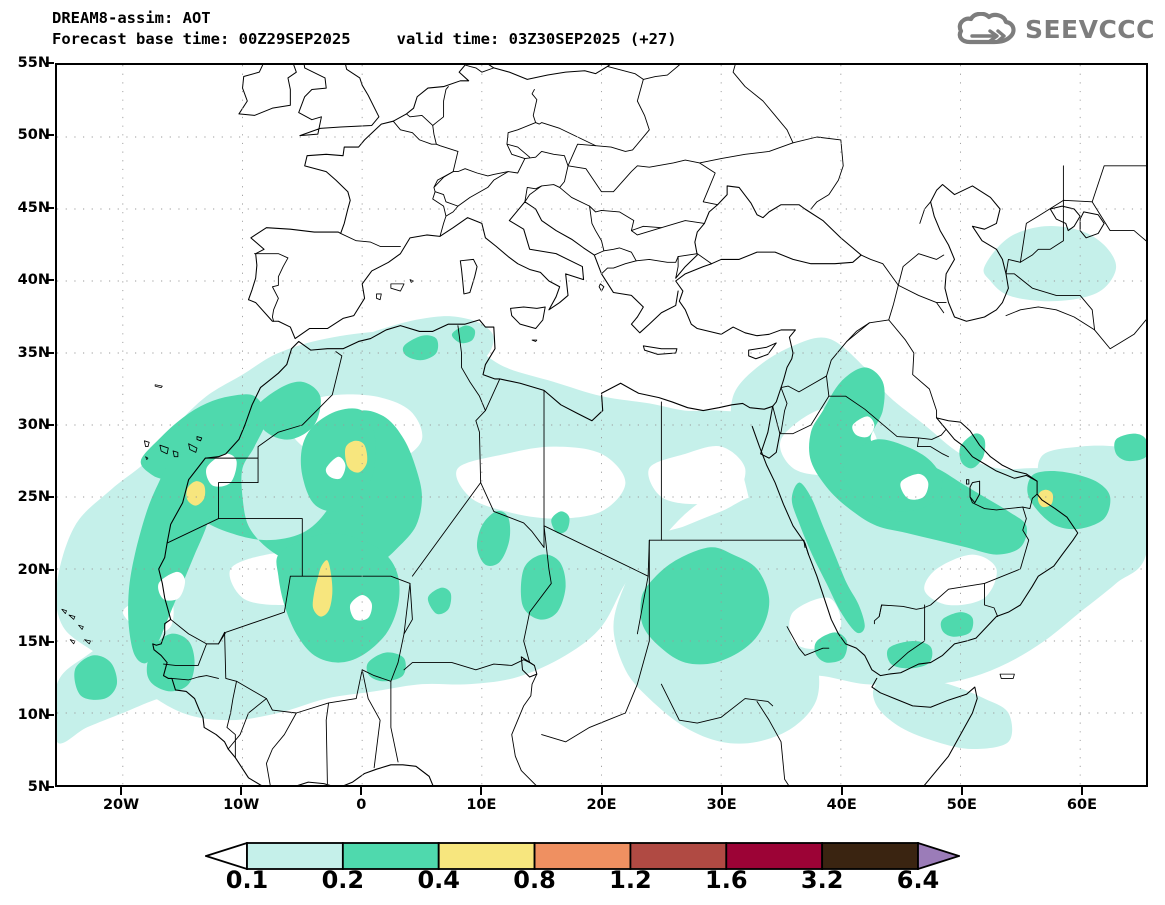 The width and height of the screenshot is (1165, 905). Describe the element at coordinates (541, 482) in the screenshot. I see `hole-libya` at that location.